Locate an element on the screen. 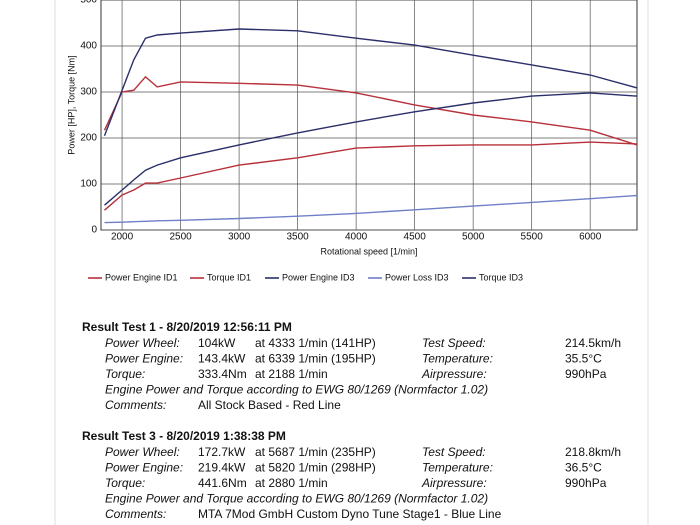  y-tick-label: 400 is located at coordinates (88, 46).